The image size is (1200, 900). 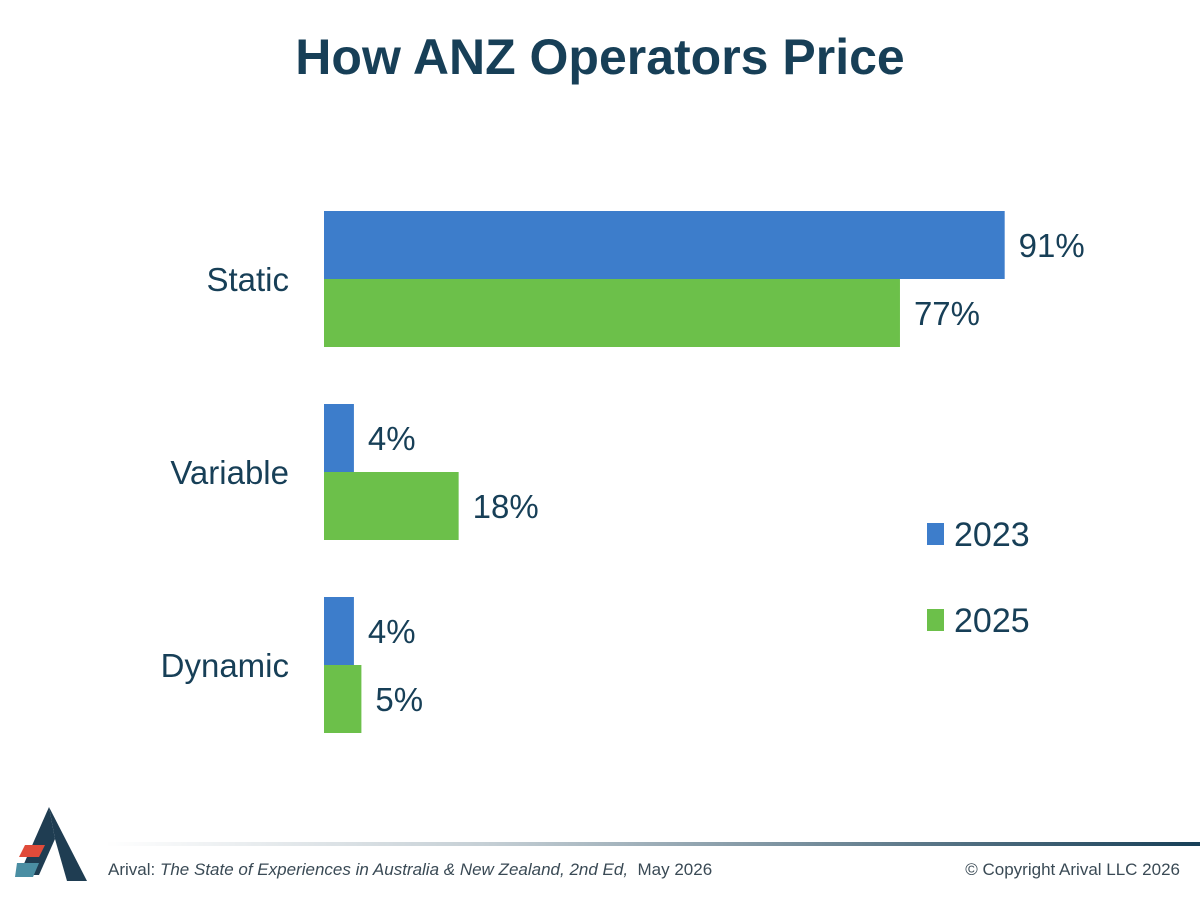 What do you see at coordinates (392, 438) in the screenshot?
I see `value-label-variable-2023: 4%` at bounding box center [392, 438].